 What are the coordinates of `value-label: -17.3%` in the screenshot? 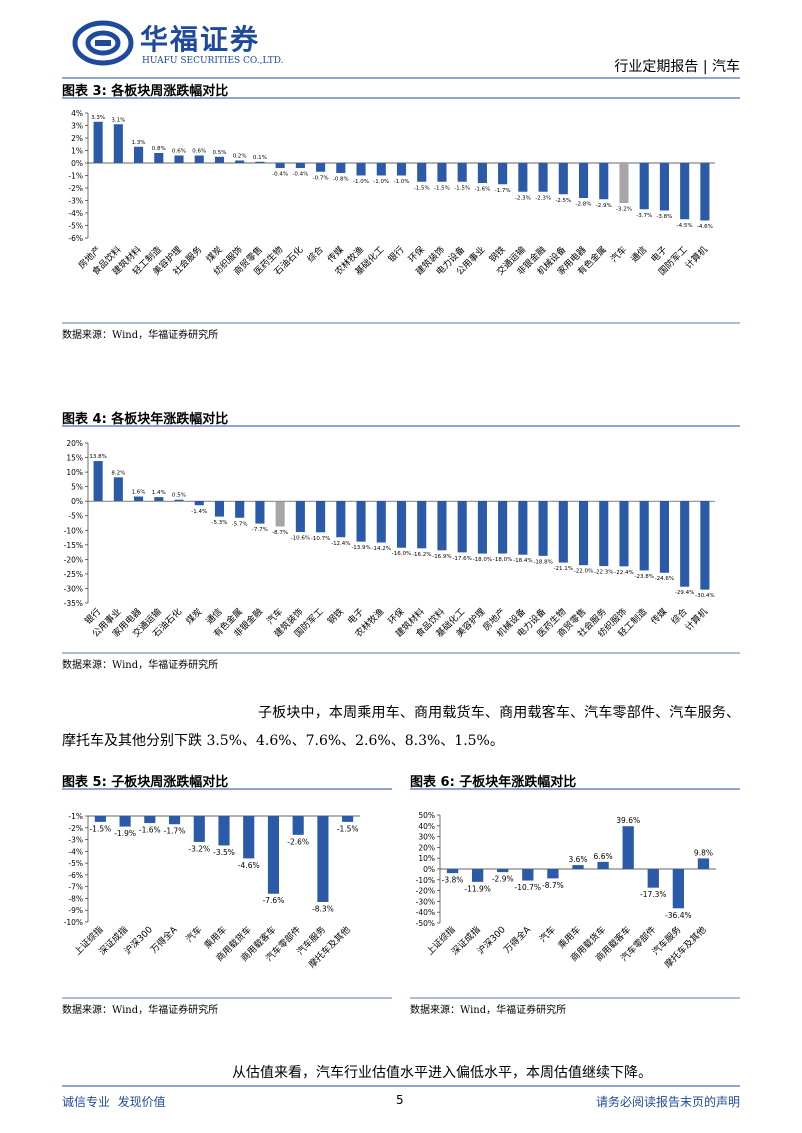 It's located at (653, 894).